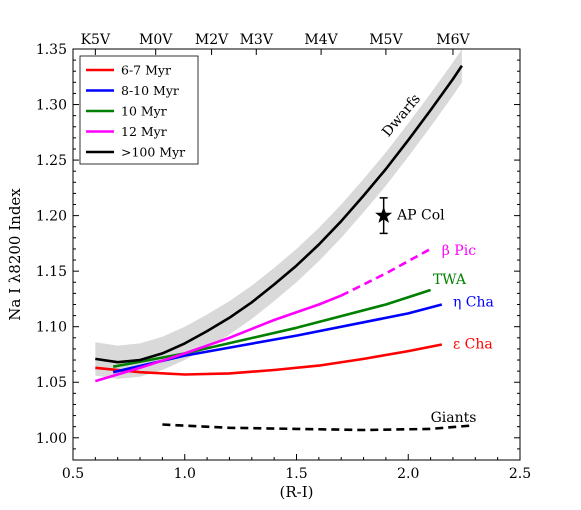 Image resolution: width=581 pixels, height=510 pixels. Describe the element at coordinates (520, 474) in the screenshot. I see `x-tick-label: 2.5` at that location.